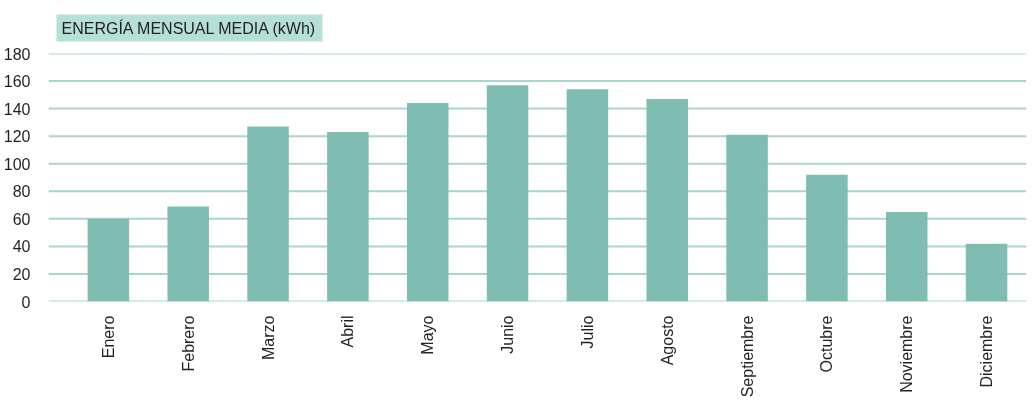  I want to click on y-tick-label: 140, so click(17, 109).